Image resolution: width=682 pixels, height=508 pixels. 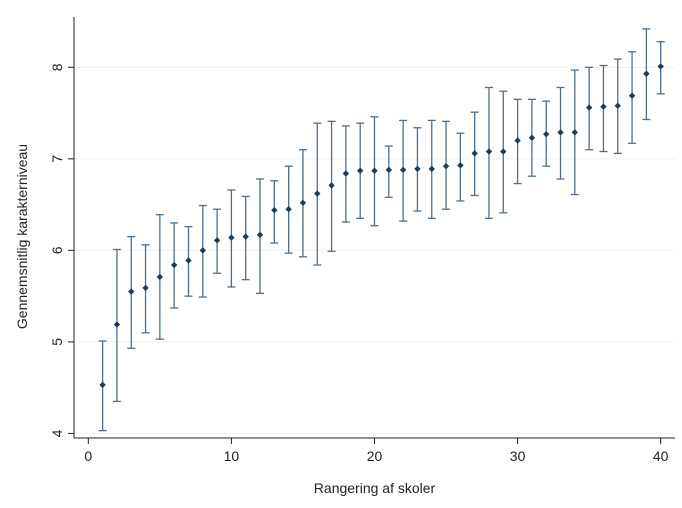 I want to click on y-ticks: 4 5 6 7 8, so click(x=61, y=250).